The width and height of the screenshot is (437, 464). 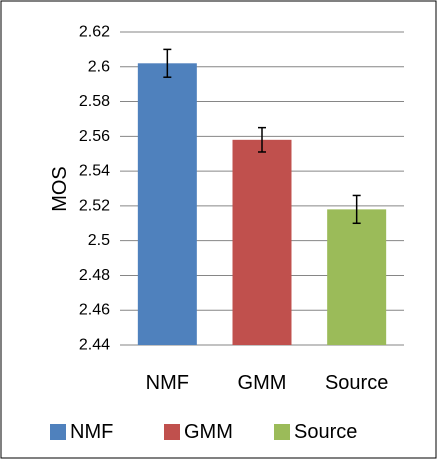 What do you see at coordinates (94, 310) in the screenshot?
I see `y-tick-label: 2.46` at bounding box center [94, 310].